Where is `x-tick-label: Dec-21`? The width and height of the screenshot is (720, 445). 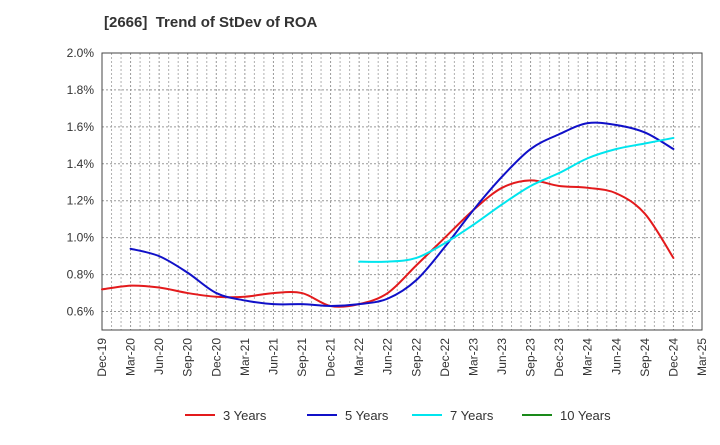
x-tick-label: Dec-21 is located at coordinates (331, 357).